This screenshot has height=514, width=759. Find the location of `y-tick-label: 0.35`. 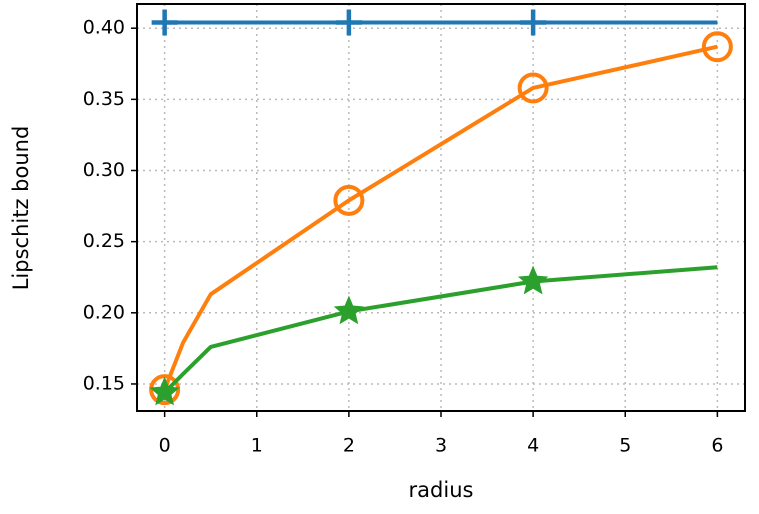

y-tick-label: 0.35 is located at coordinates (104, 99).